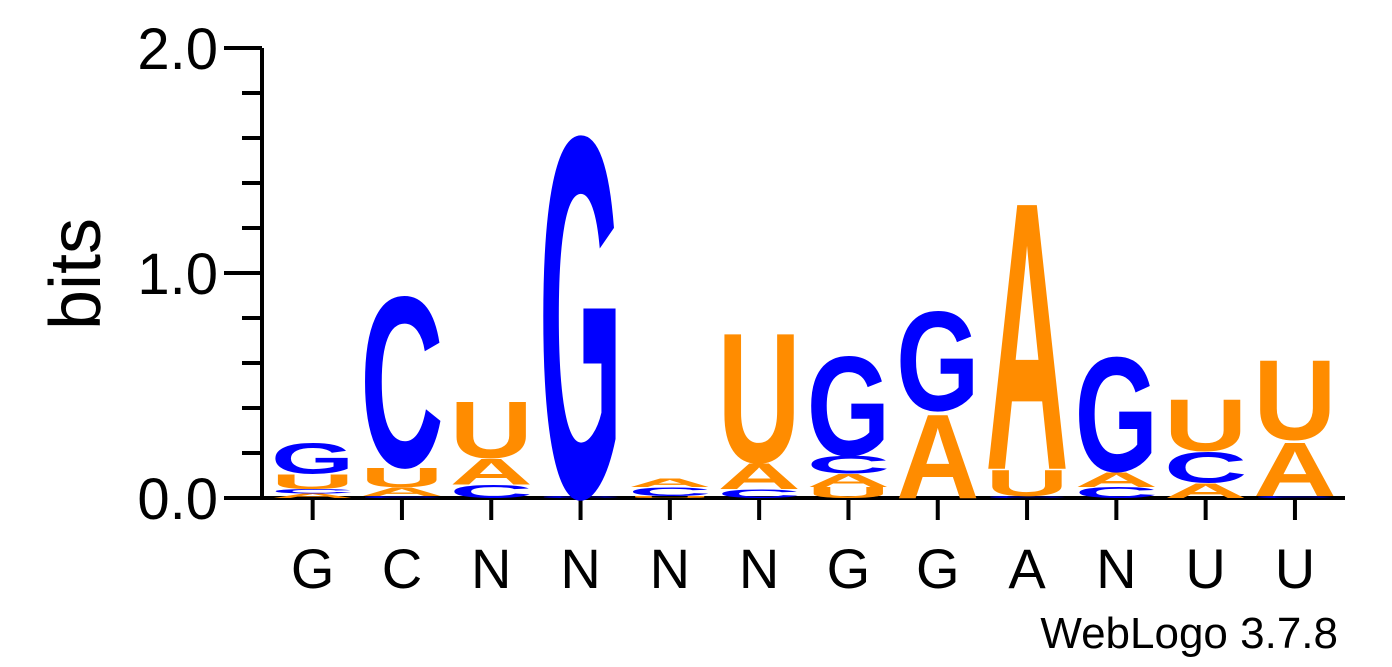 The height and width of the screenshot is (667, 1392). I want to click on x-tick-label: C, so click(402, 568).